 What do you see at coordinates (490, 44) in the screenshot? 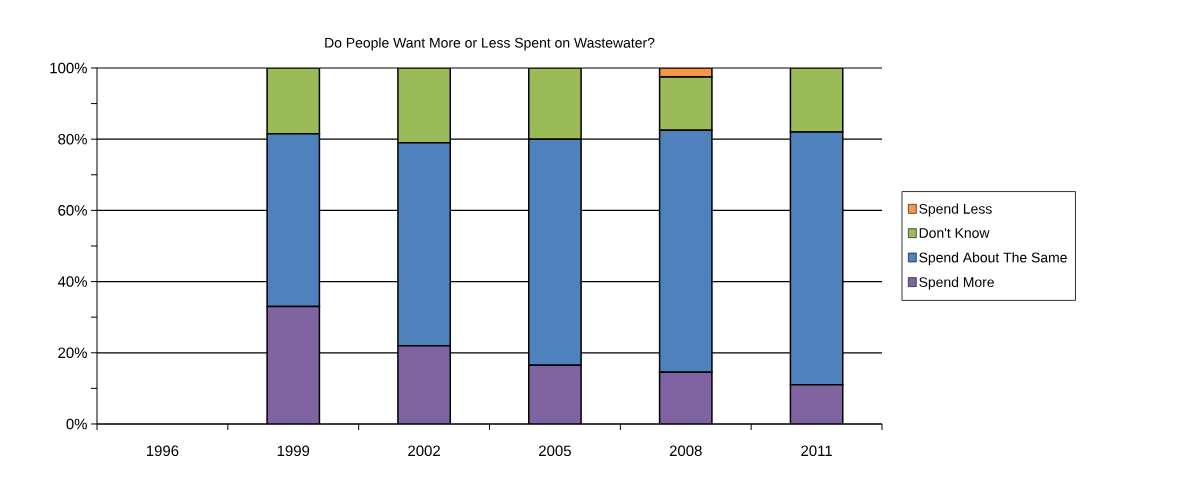
I see `chart-title: Do People Want More or Less Spent on Wastewater?` at bounding box center [490, 44].